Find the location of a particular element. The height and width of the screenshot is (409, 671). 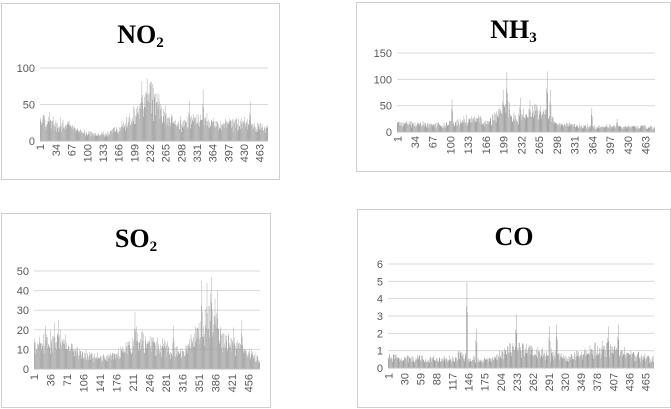

x-tick-label: 349 is located at coordinates (582, 382).